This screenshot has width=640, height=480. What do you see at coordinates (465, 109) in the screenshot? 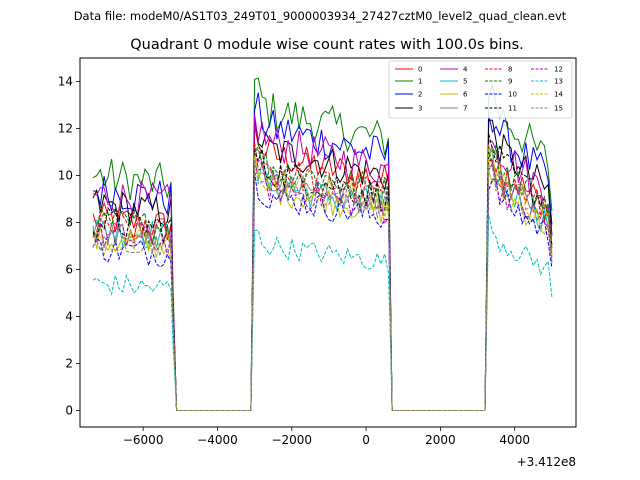
I see `legend-label-7: 7` at bounding box center [465, 109].